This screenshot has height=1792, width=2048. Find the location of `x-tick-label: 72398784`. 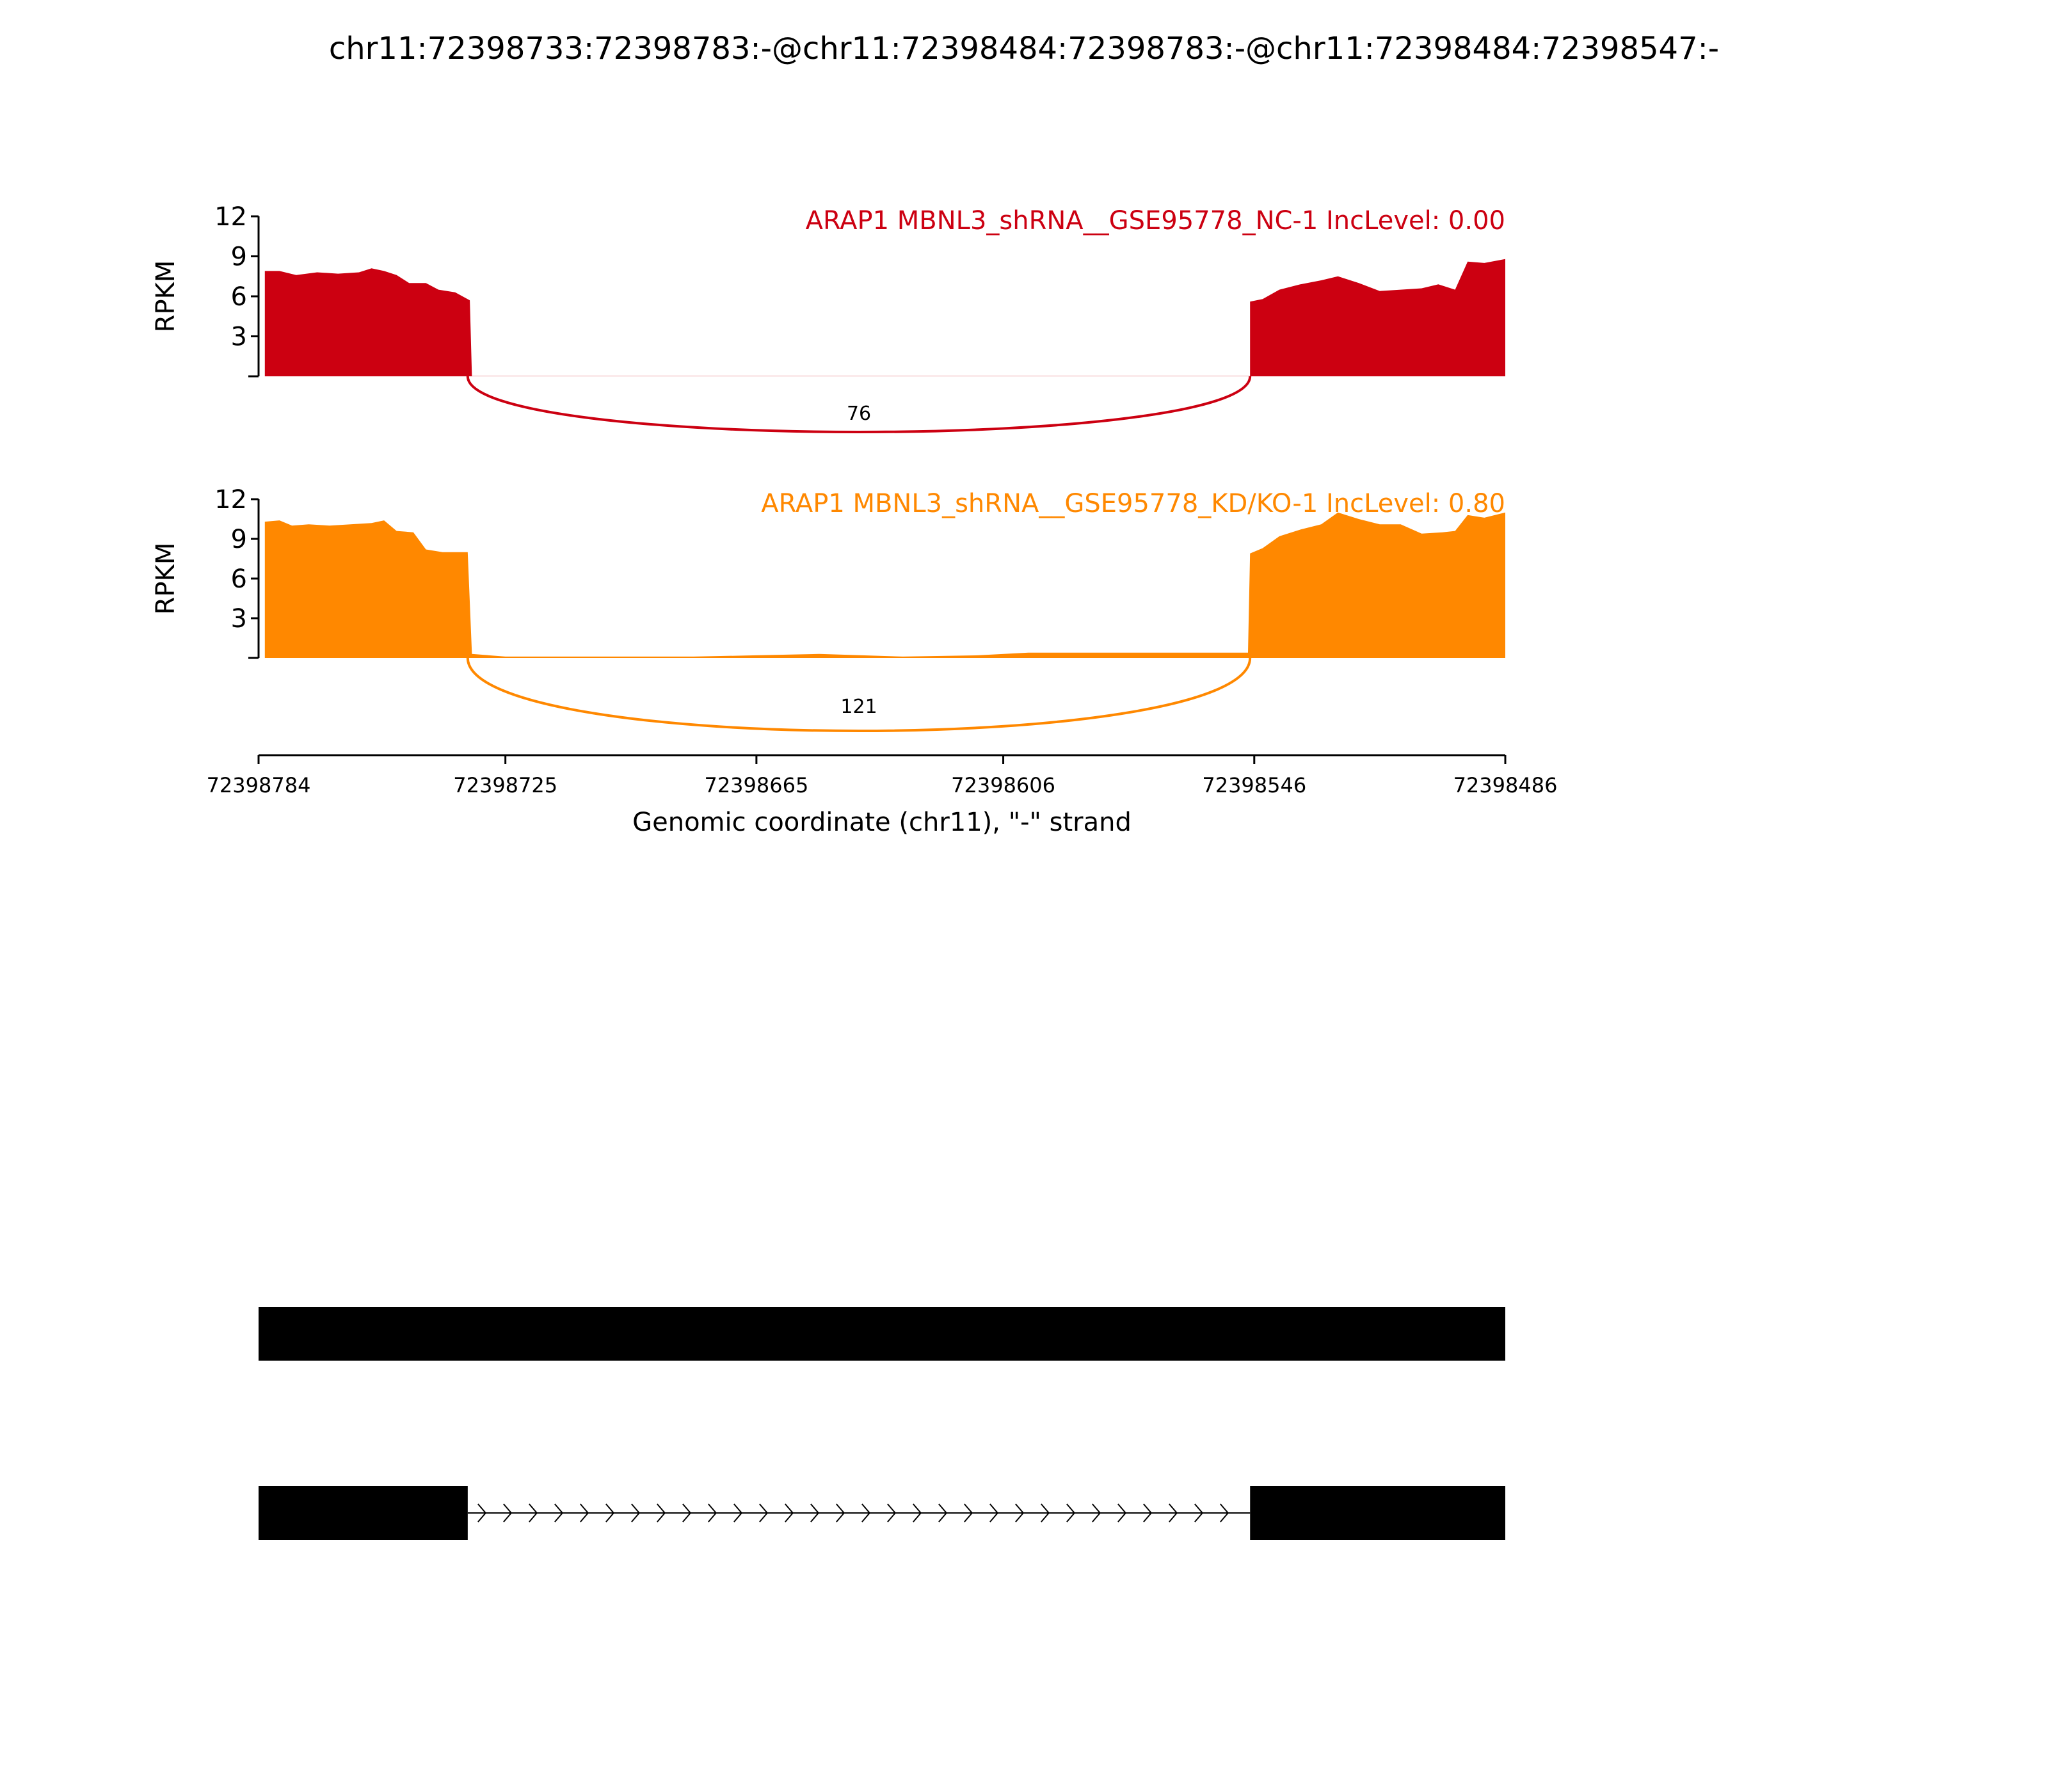

x-tick-label: 72398784 is located at coordinates (259, 785).